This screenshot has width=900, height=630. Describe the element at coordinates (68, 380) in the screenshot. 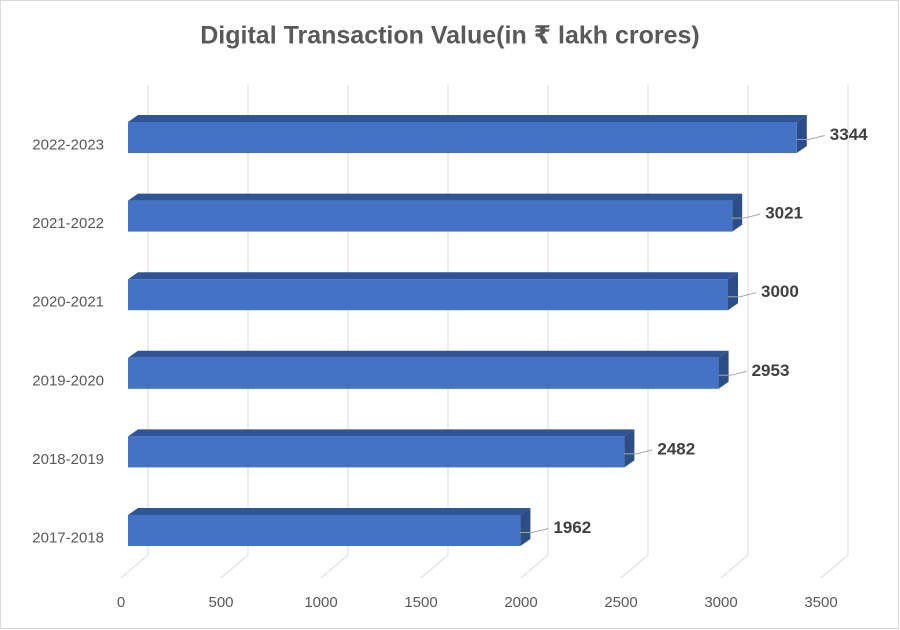

I see `y-tick-label: 2019-2020` at that location.